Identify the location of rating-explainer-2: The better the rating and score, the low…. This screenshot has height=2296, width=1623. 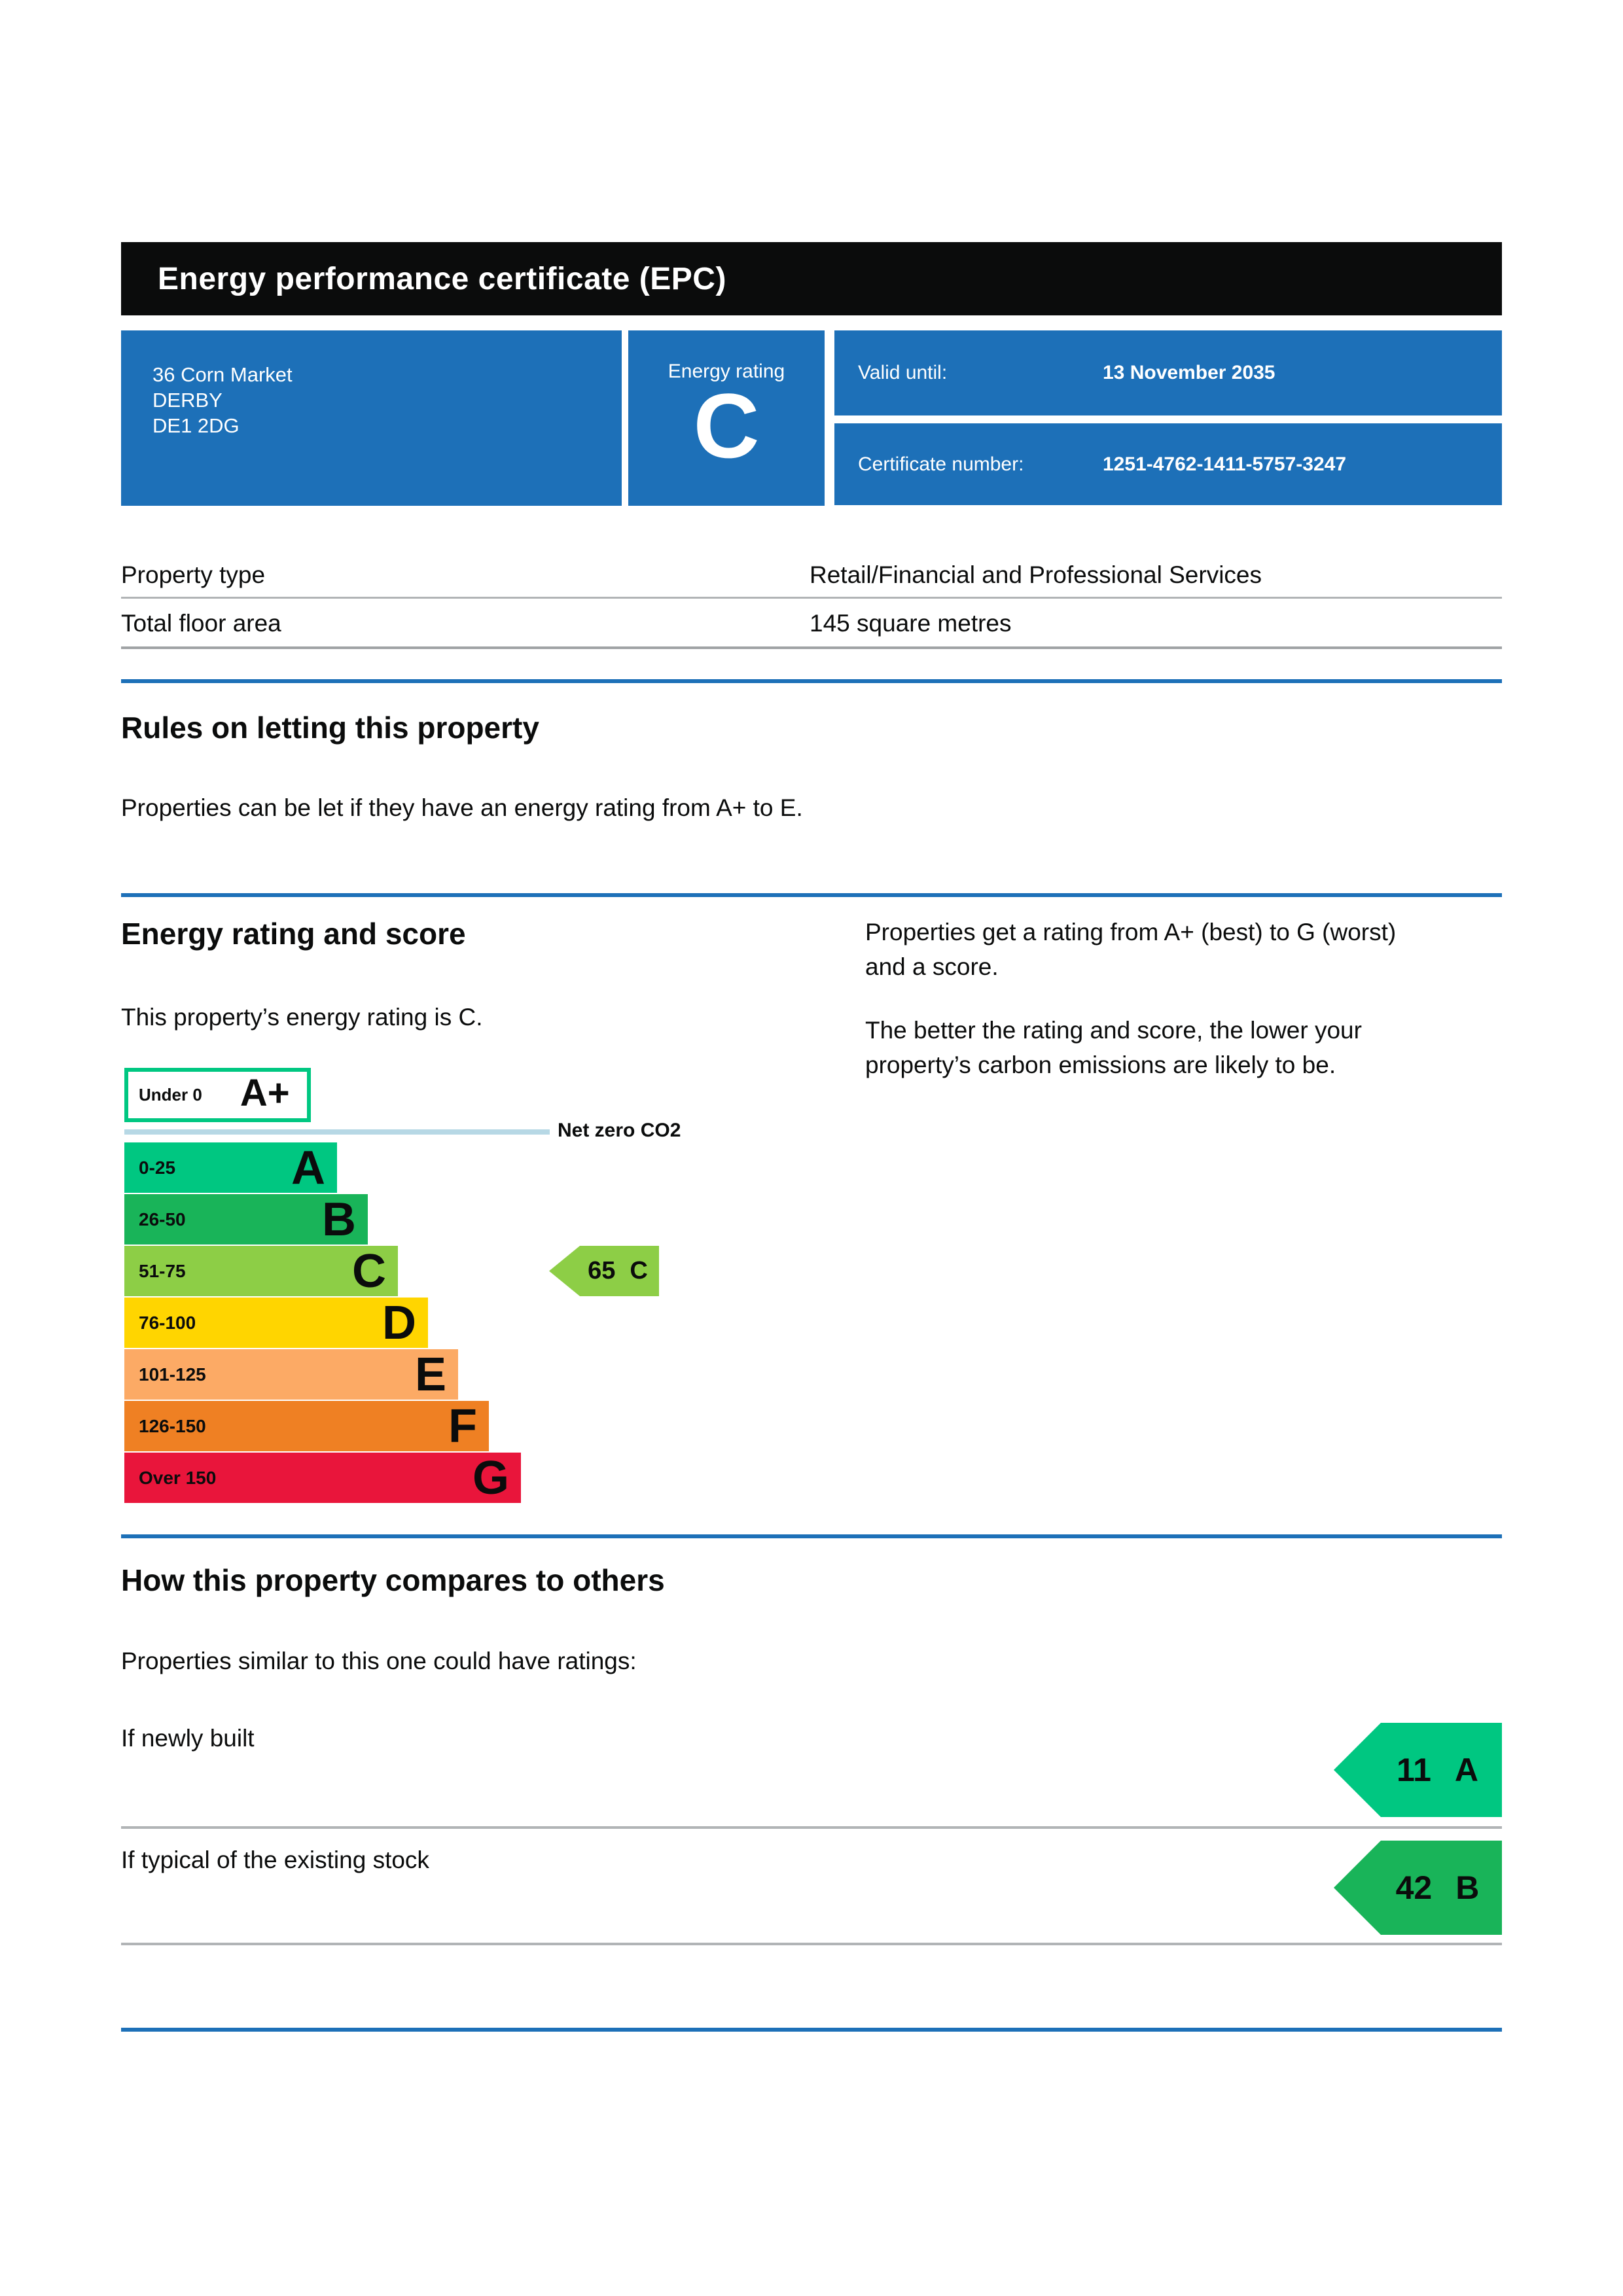
(1113, 1048).